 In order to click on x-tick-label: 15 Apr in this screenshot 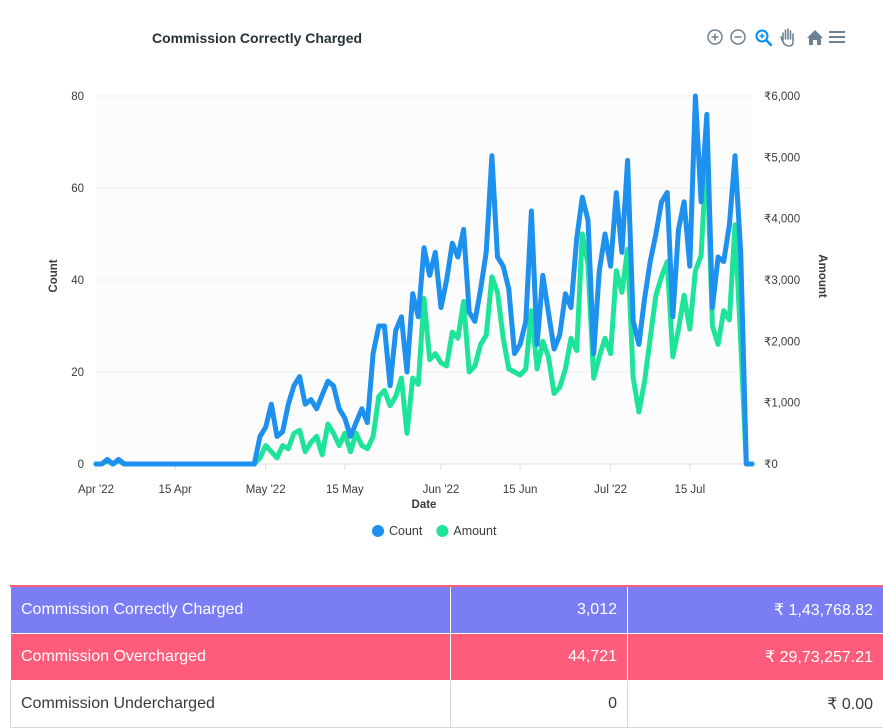, I will do `click(175, 490)`.